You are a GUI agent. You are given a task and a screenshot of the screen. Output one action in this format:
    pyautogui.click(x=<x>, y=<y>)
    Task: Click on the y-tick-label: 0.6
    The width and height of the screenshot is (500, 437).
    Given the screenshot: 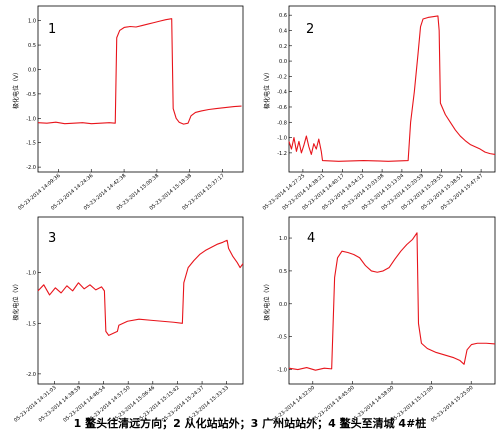 What is the action you would take?
    pyautogui.click(x=283, y=16)
    